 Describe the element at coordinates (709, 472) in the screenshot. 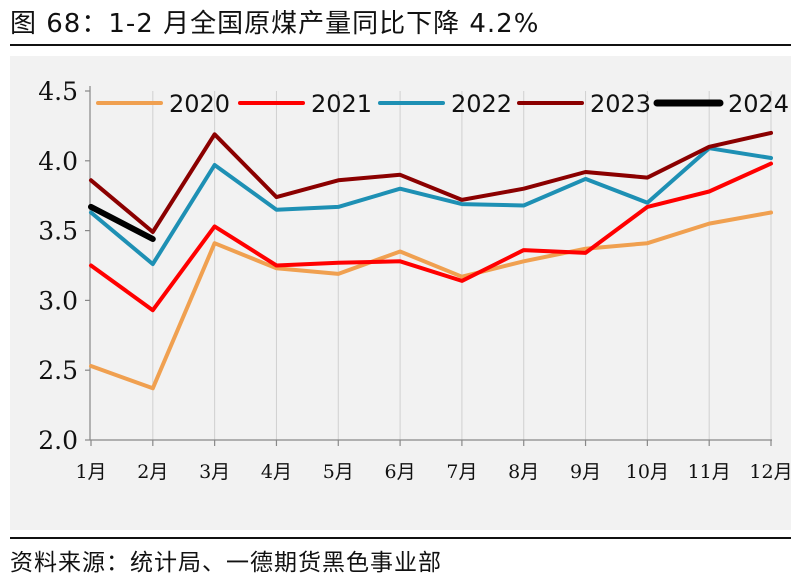

I see `x-tick-label: 11月` at that location.